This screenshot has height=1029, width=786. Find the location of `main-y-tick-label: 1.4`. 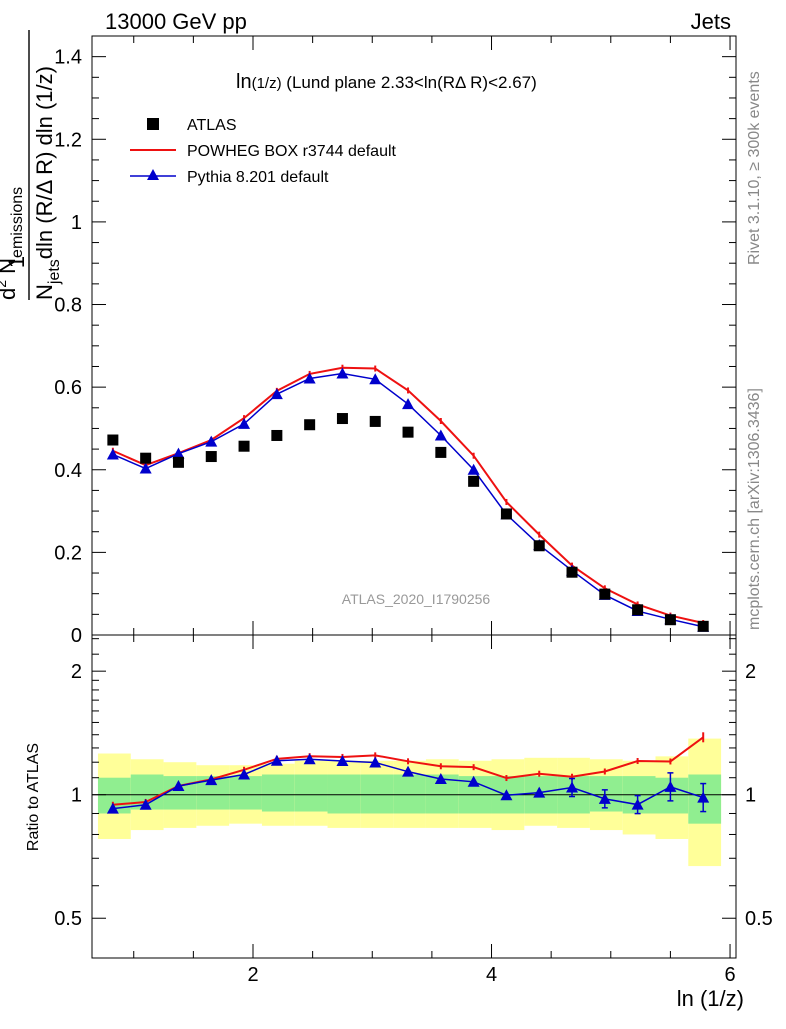

main-y-tick-label: 1.4 is located at coordinates (68, 58).